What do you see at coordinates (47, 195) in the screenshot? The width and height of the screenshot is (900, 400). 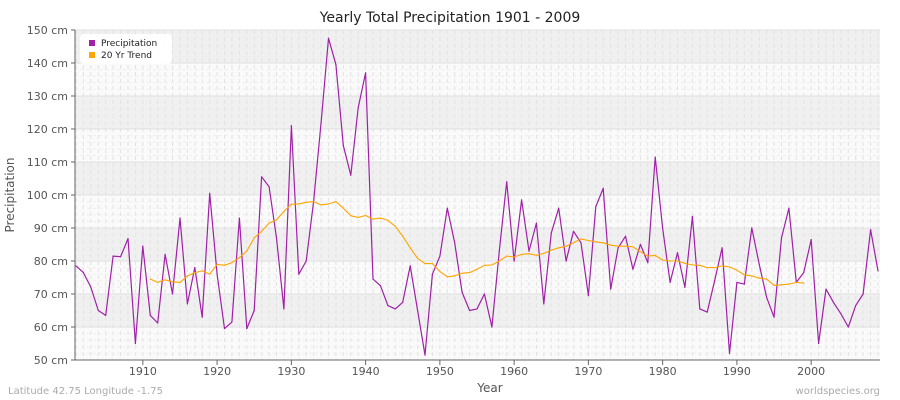 I see `y-tick-label: 100 cm` at bounding box center [47, 195].